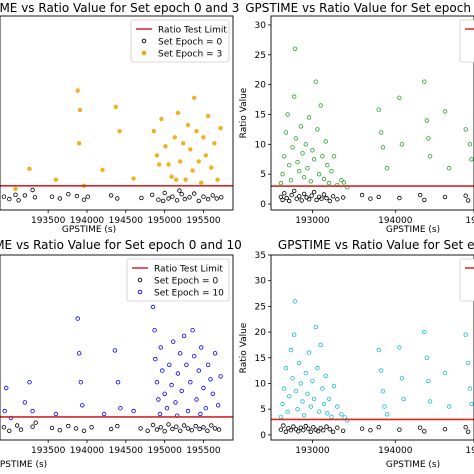 Image resolution: width=474 pixels, height=474 pixels. What do you see at coordinates (178, 280) in the screenshot?
I see `legend-frame` at bounding box center [178, 280].